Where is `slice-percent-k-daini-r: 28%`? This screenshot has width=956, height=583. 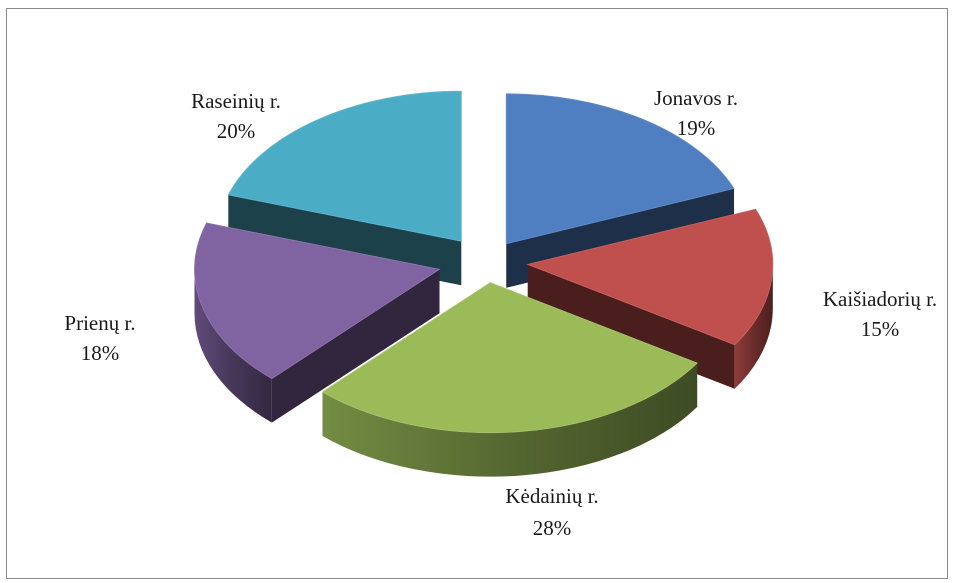
slice-percent-k-daini-r: 28% is located at coordinates (552, 528).